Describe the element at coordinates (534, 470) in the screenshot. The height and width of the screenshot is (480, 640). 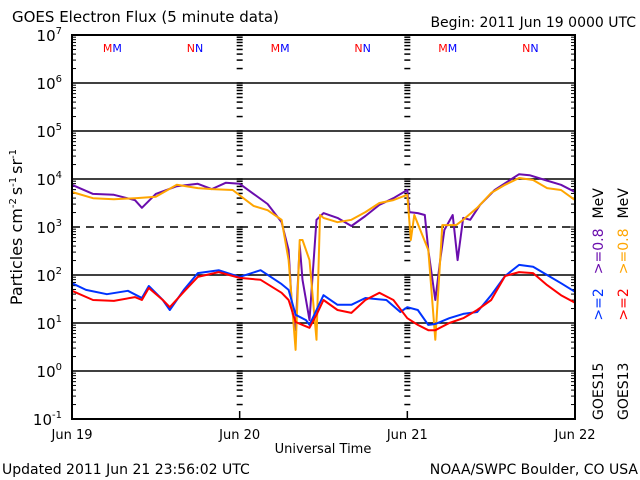
I see `credit-label: NOAA/SWPC Boulder, CO USA` at that location.